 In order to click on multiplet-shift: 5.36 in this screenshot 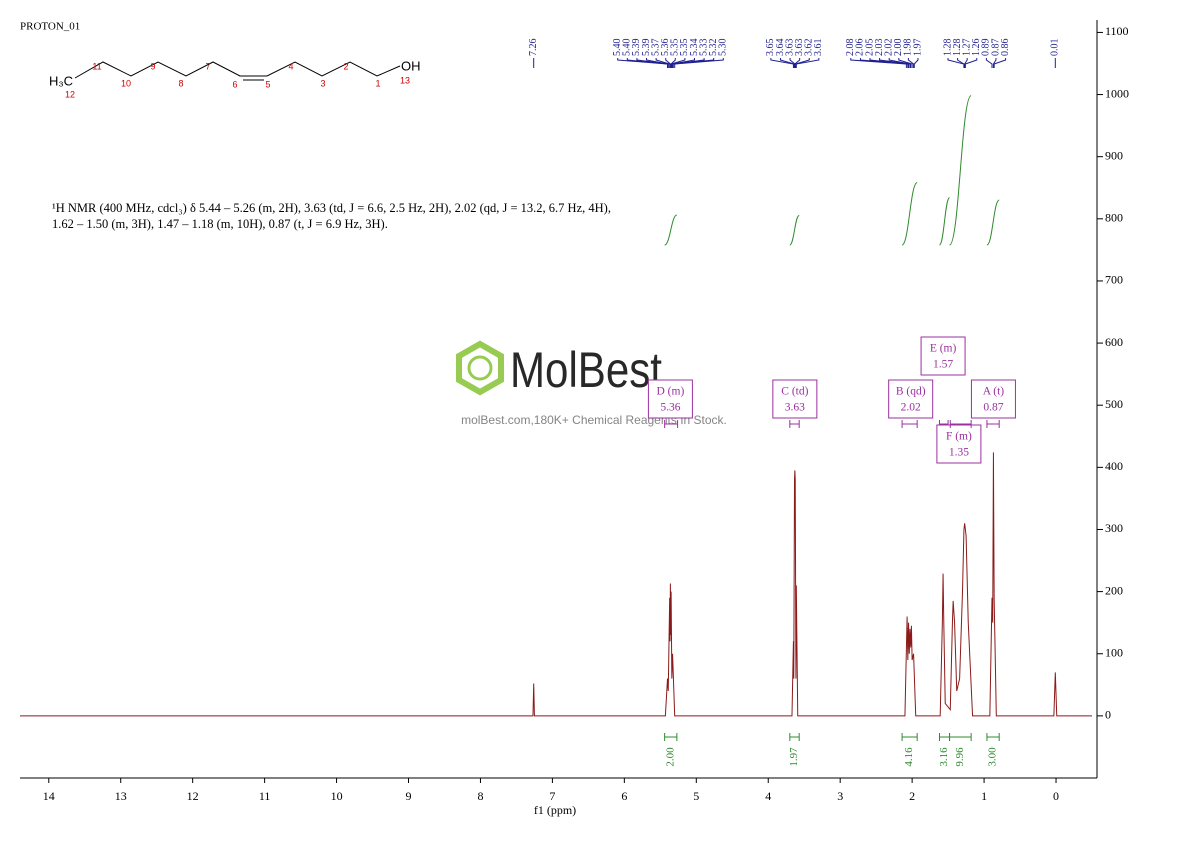, I will do `click(670, 408)`.